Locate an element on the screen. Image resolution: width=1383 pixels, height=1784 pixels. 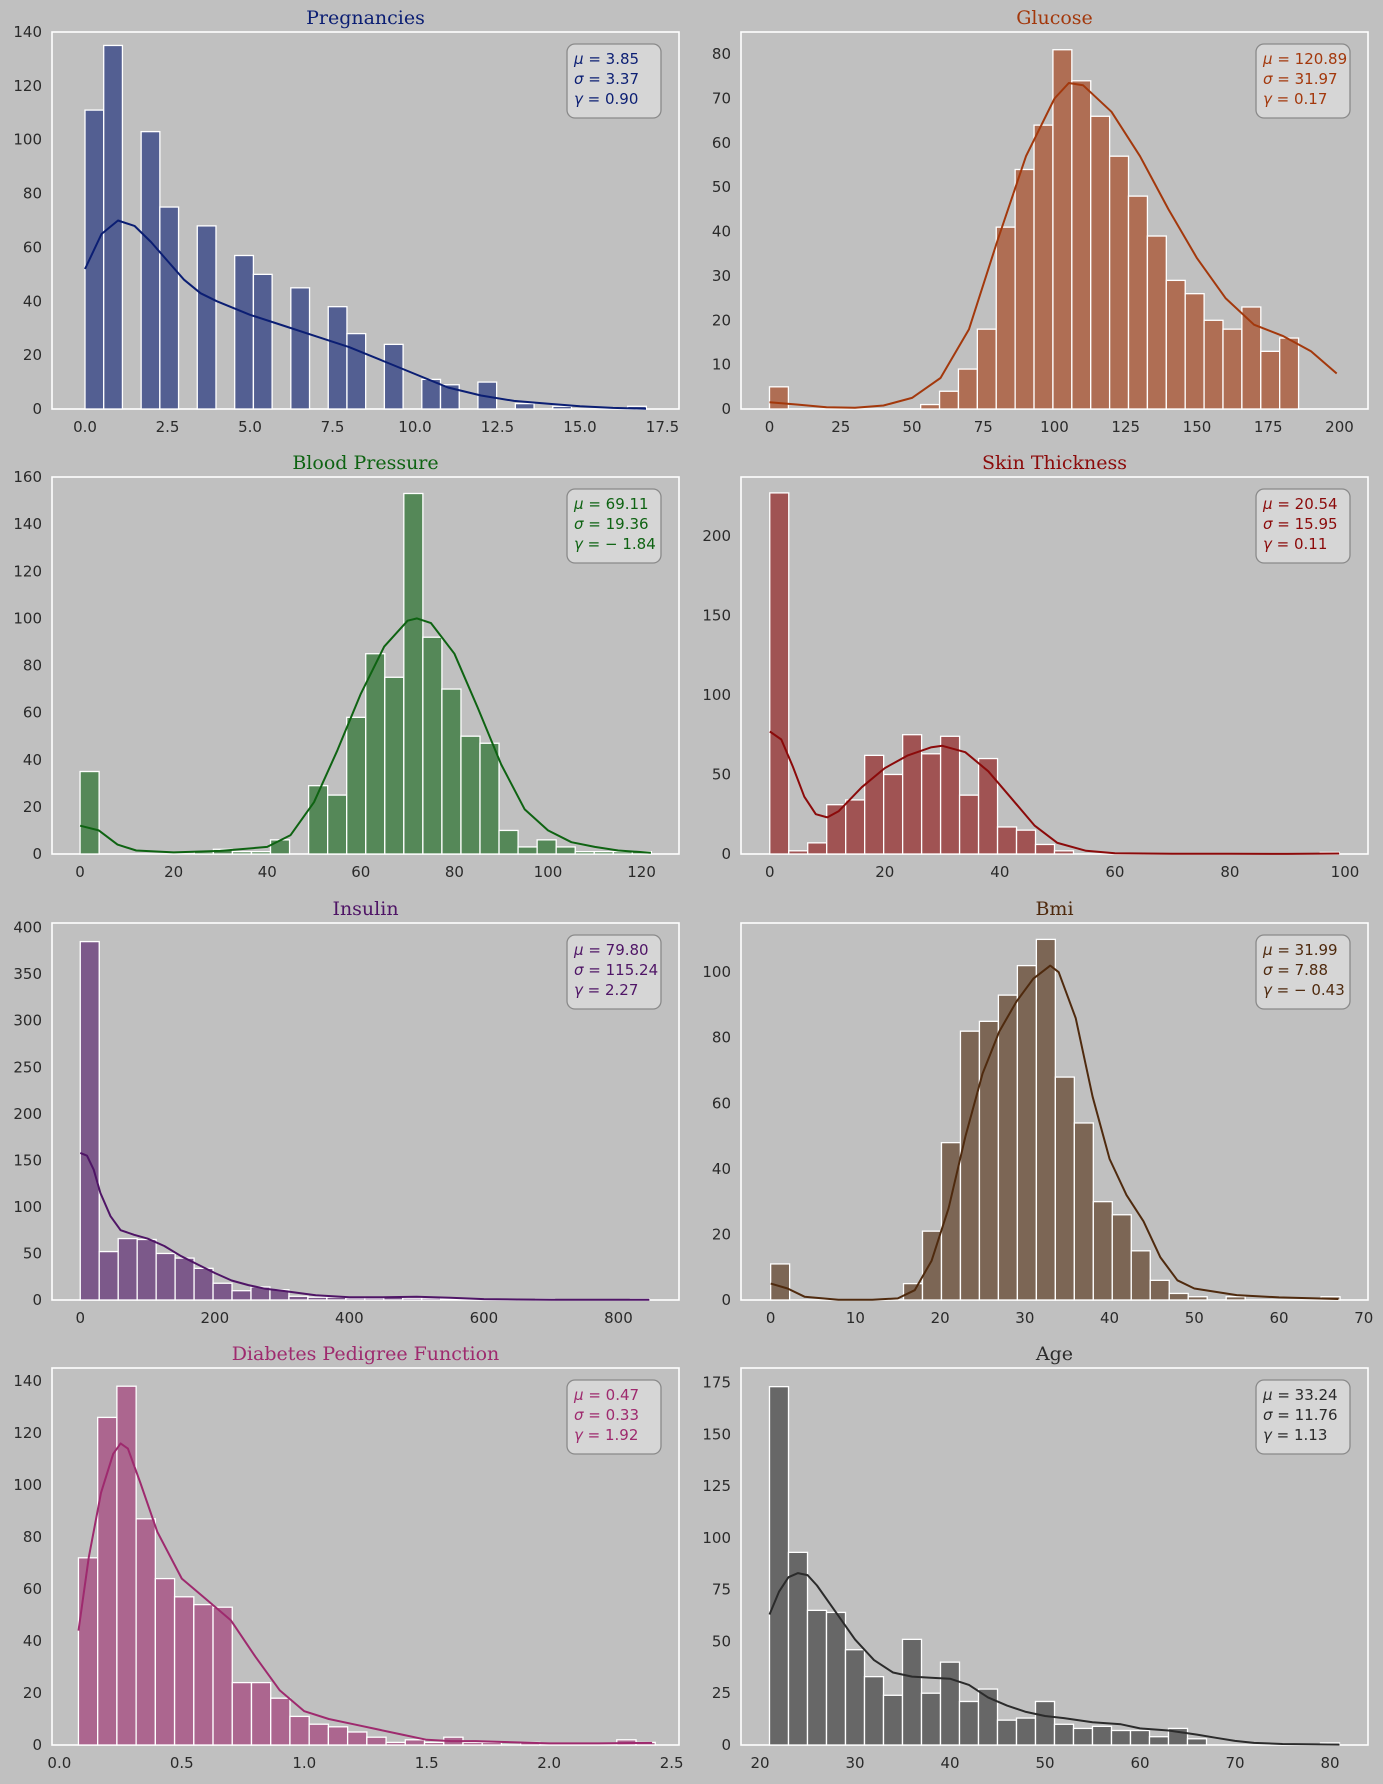
stat-sigma: σ = 3.37 is located at coordinates (606, 79).